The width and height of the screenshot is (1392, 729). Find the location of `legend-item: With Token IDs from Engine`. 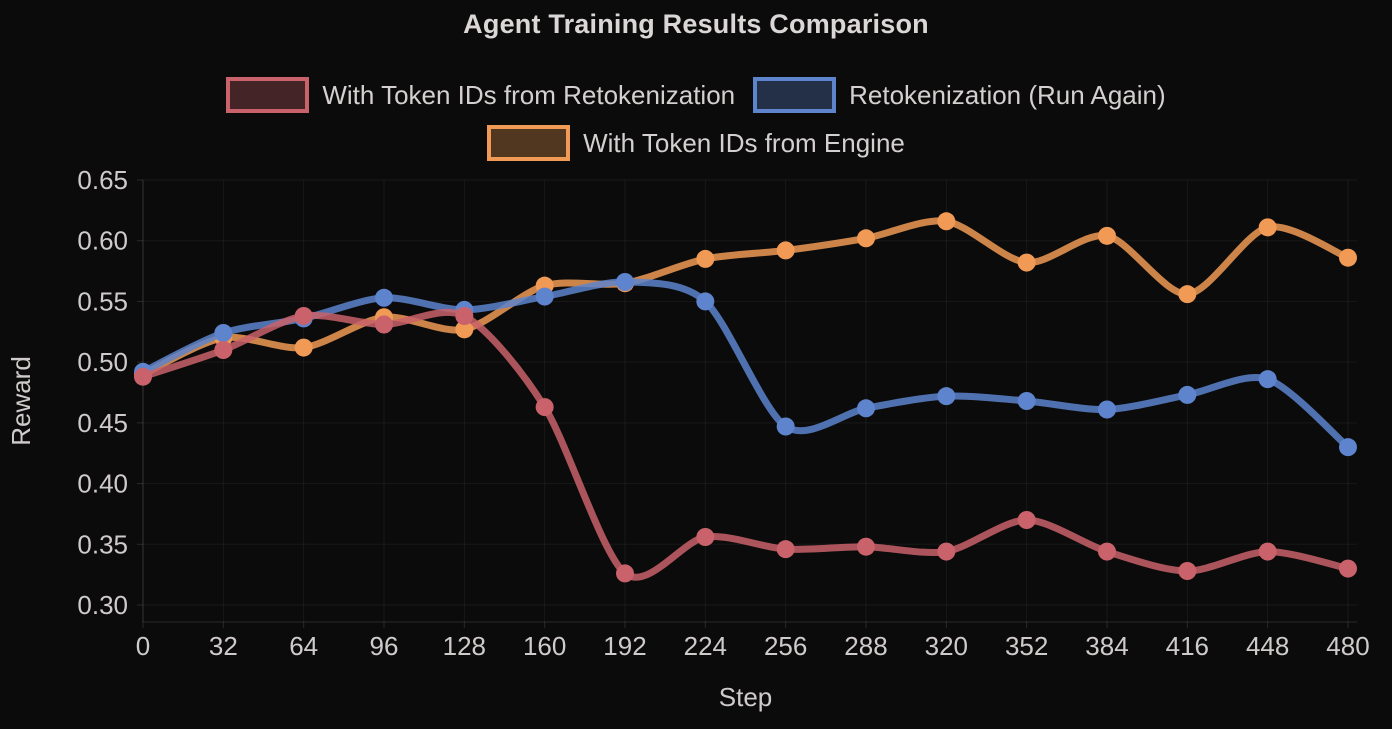

legend-item: With Token IDs from Engine is located at coordinates (696, 143).